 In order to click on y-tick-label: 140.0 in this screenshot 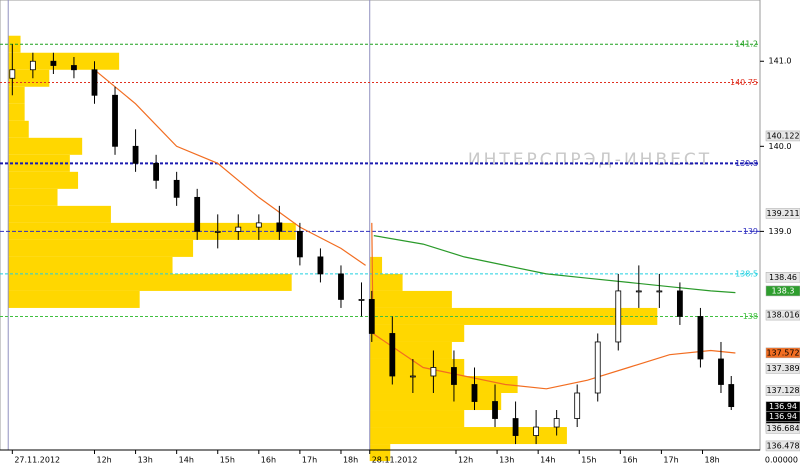, I will do `click(780, 146)`.